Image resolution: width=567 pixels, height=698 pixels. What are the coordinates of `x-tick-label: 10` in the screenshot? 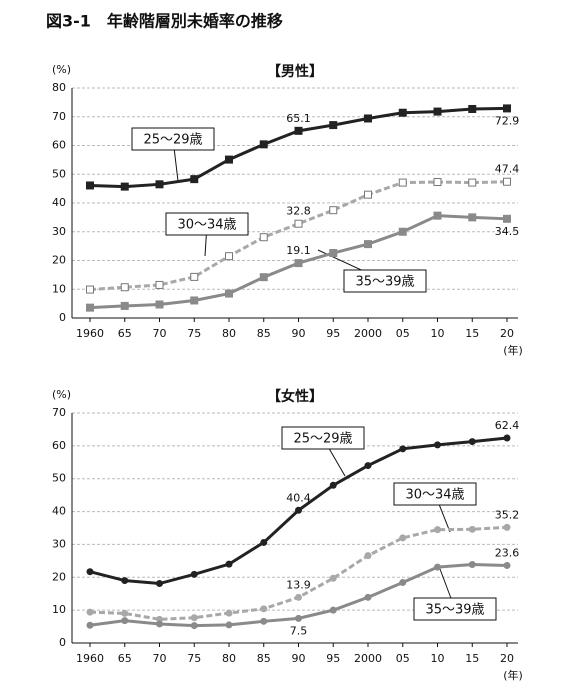 It's located at (438, 658).